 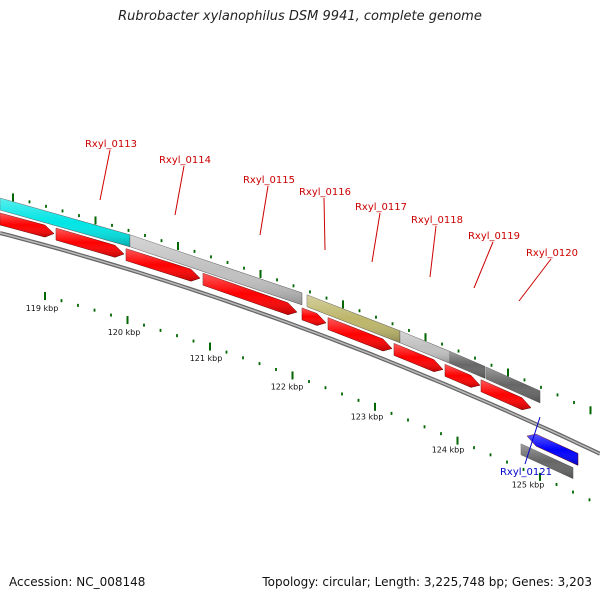 I want to click on scale-label: 119 kbp, so click(x=42, y=308).